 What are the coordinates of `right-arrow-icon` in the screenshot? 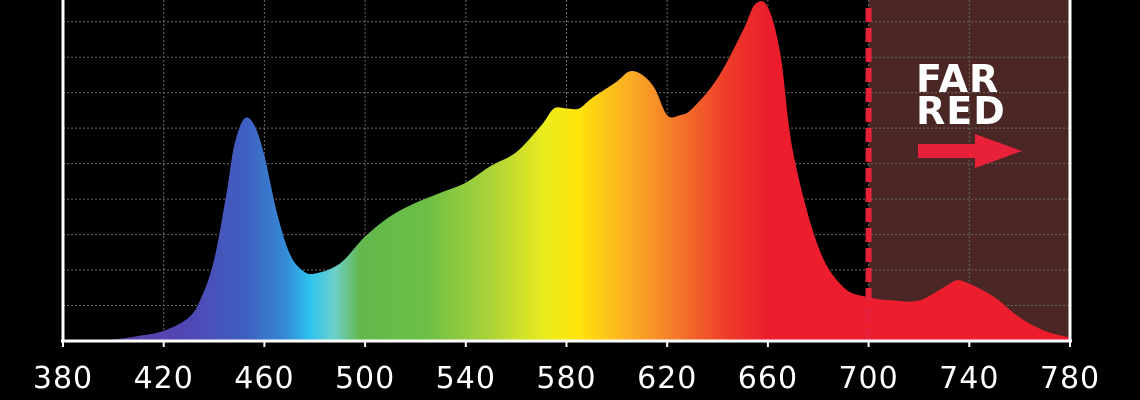 It's located at (970, 151).